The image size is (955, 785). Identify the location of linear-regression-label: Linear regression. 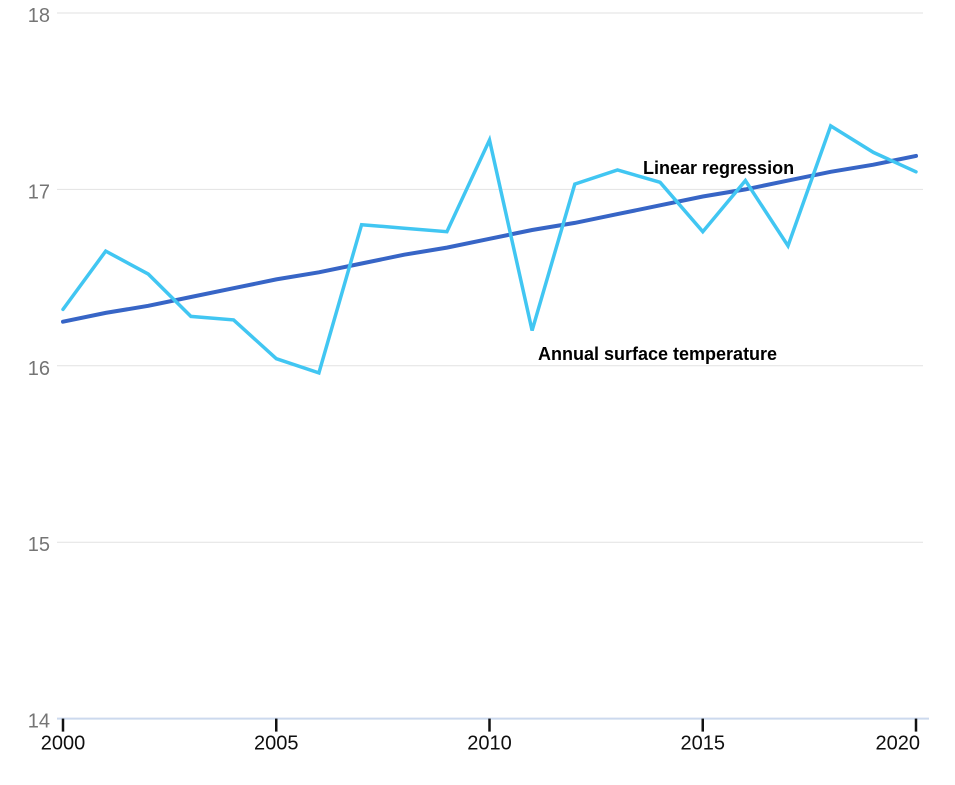
(718, 168).